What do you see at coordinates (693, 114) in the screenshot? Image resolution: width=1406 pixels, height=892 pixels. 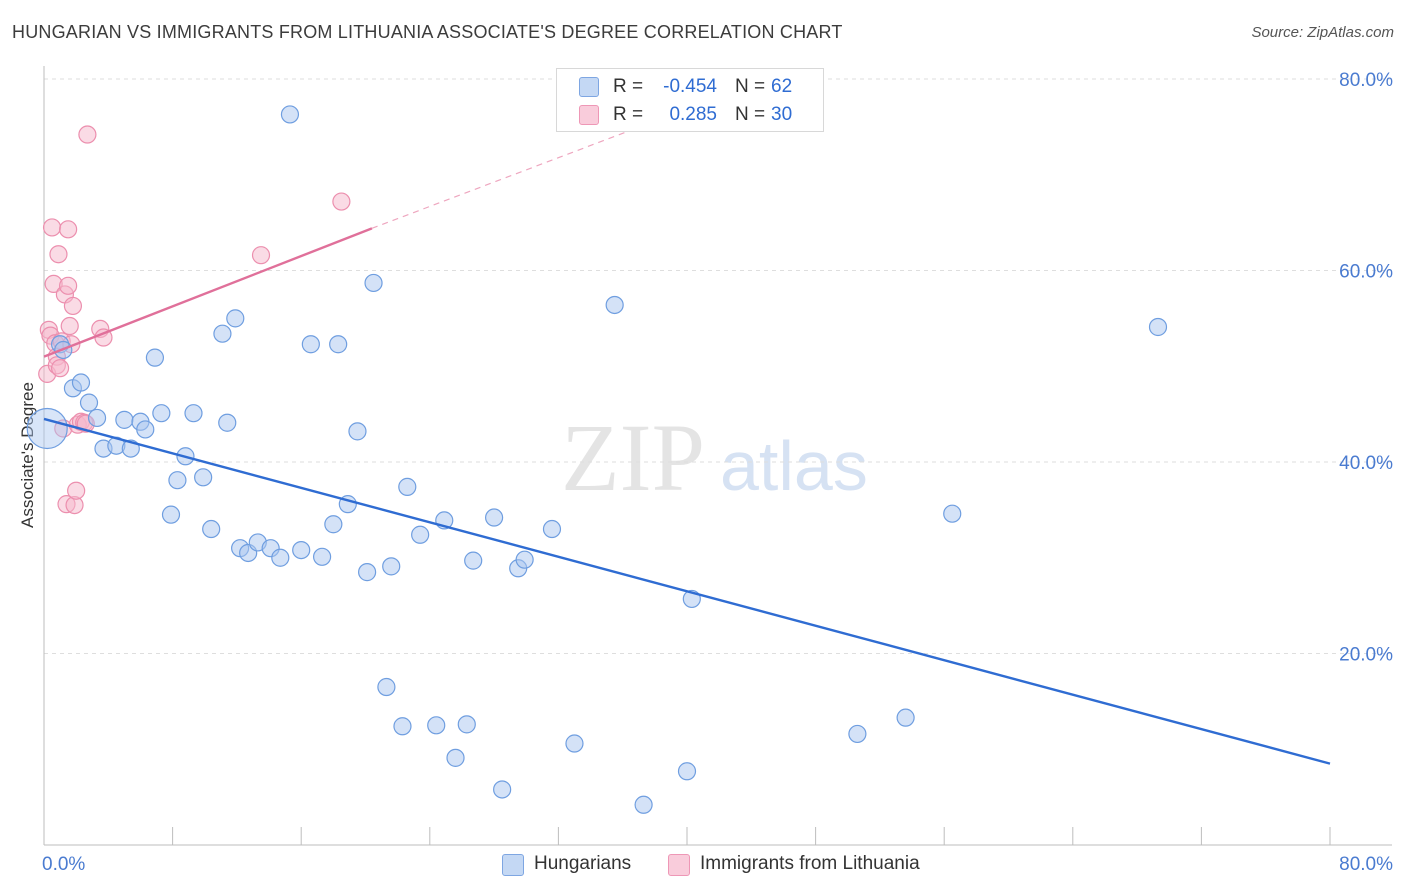 I see `r-value: 0.285` at bounding box center [693, 114].